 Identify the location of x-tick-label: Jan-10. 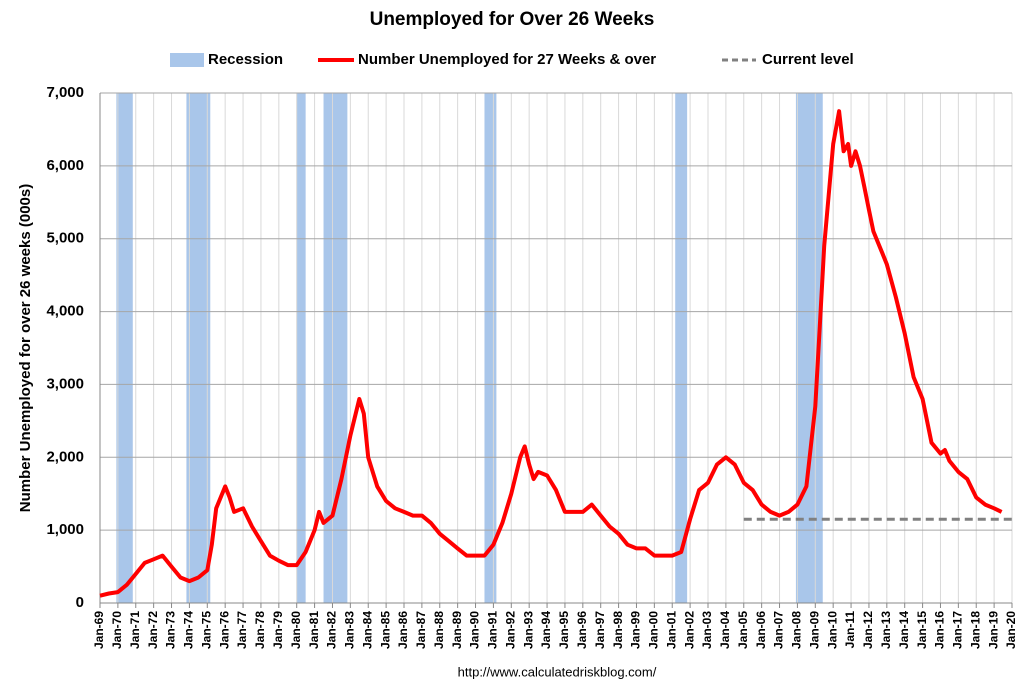
(832, 630).